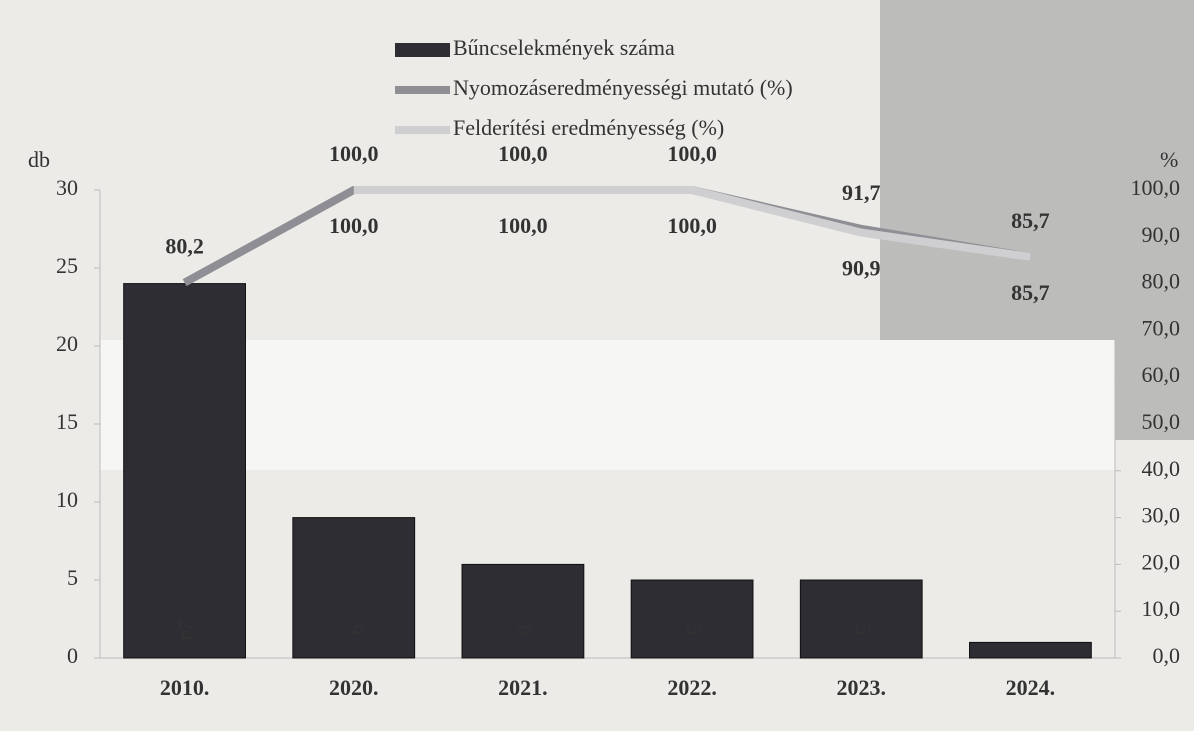 This screenshot has width=1194, height=731. I want to click on line-value-label: 90,9, so click(861, 268).